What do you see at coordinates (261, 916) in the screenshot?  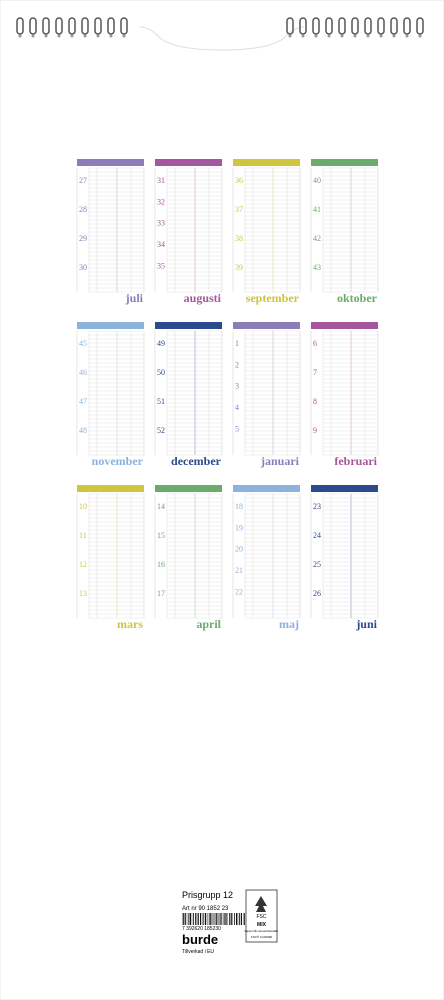 I see `fsc-box` at bounding box center [261, 916].